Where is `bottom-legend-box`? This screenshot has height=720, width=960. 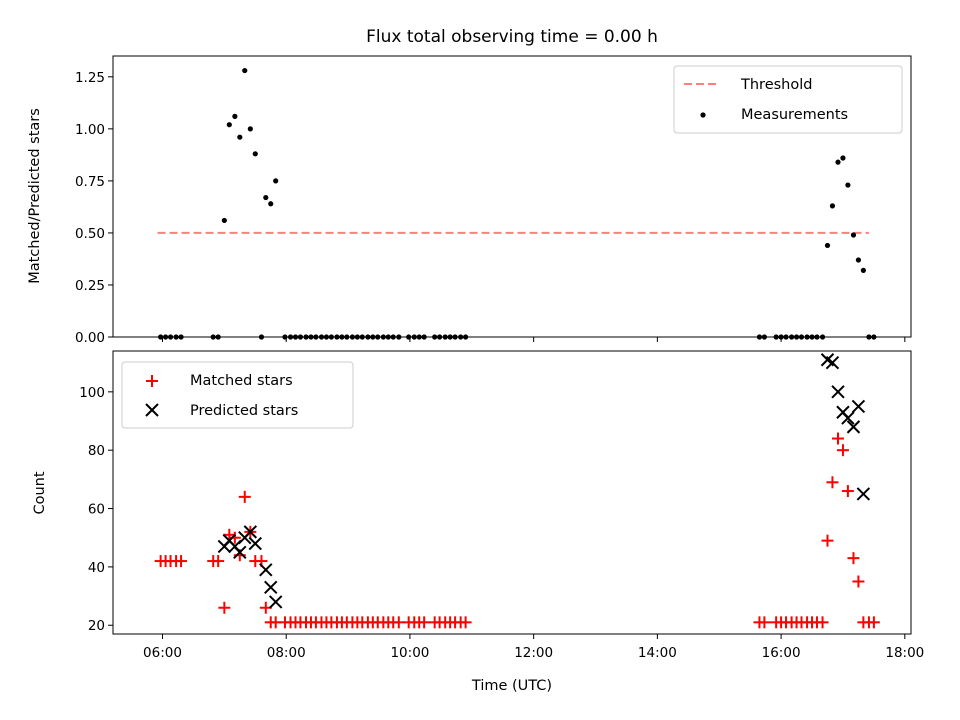 bottom-legend-box is located at coordinates (237, 395).